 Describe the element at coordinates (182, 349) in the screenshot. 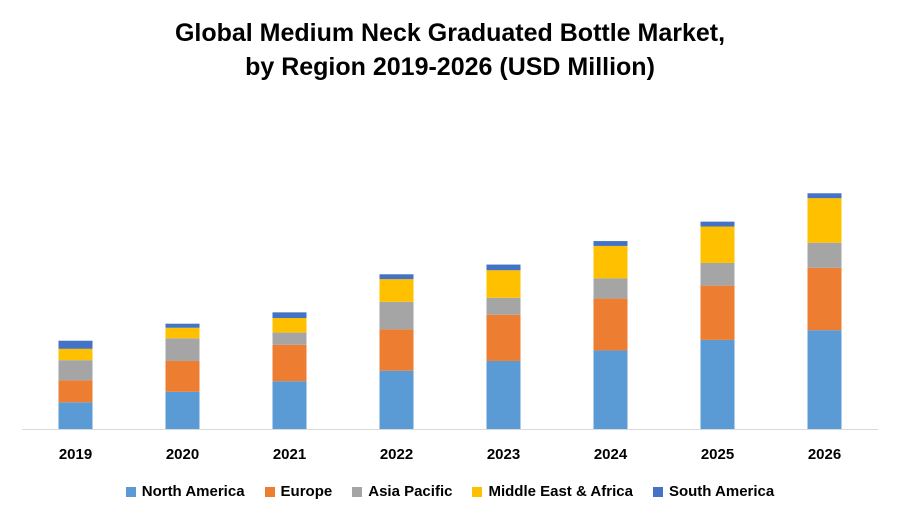

I see `bar-segment-asia-pacific-2020` at that location.